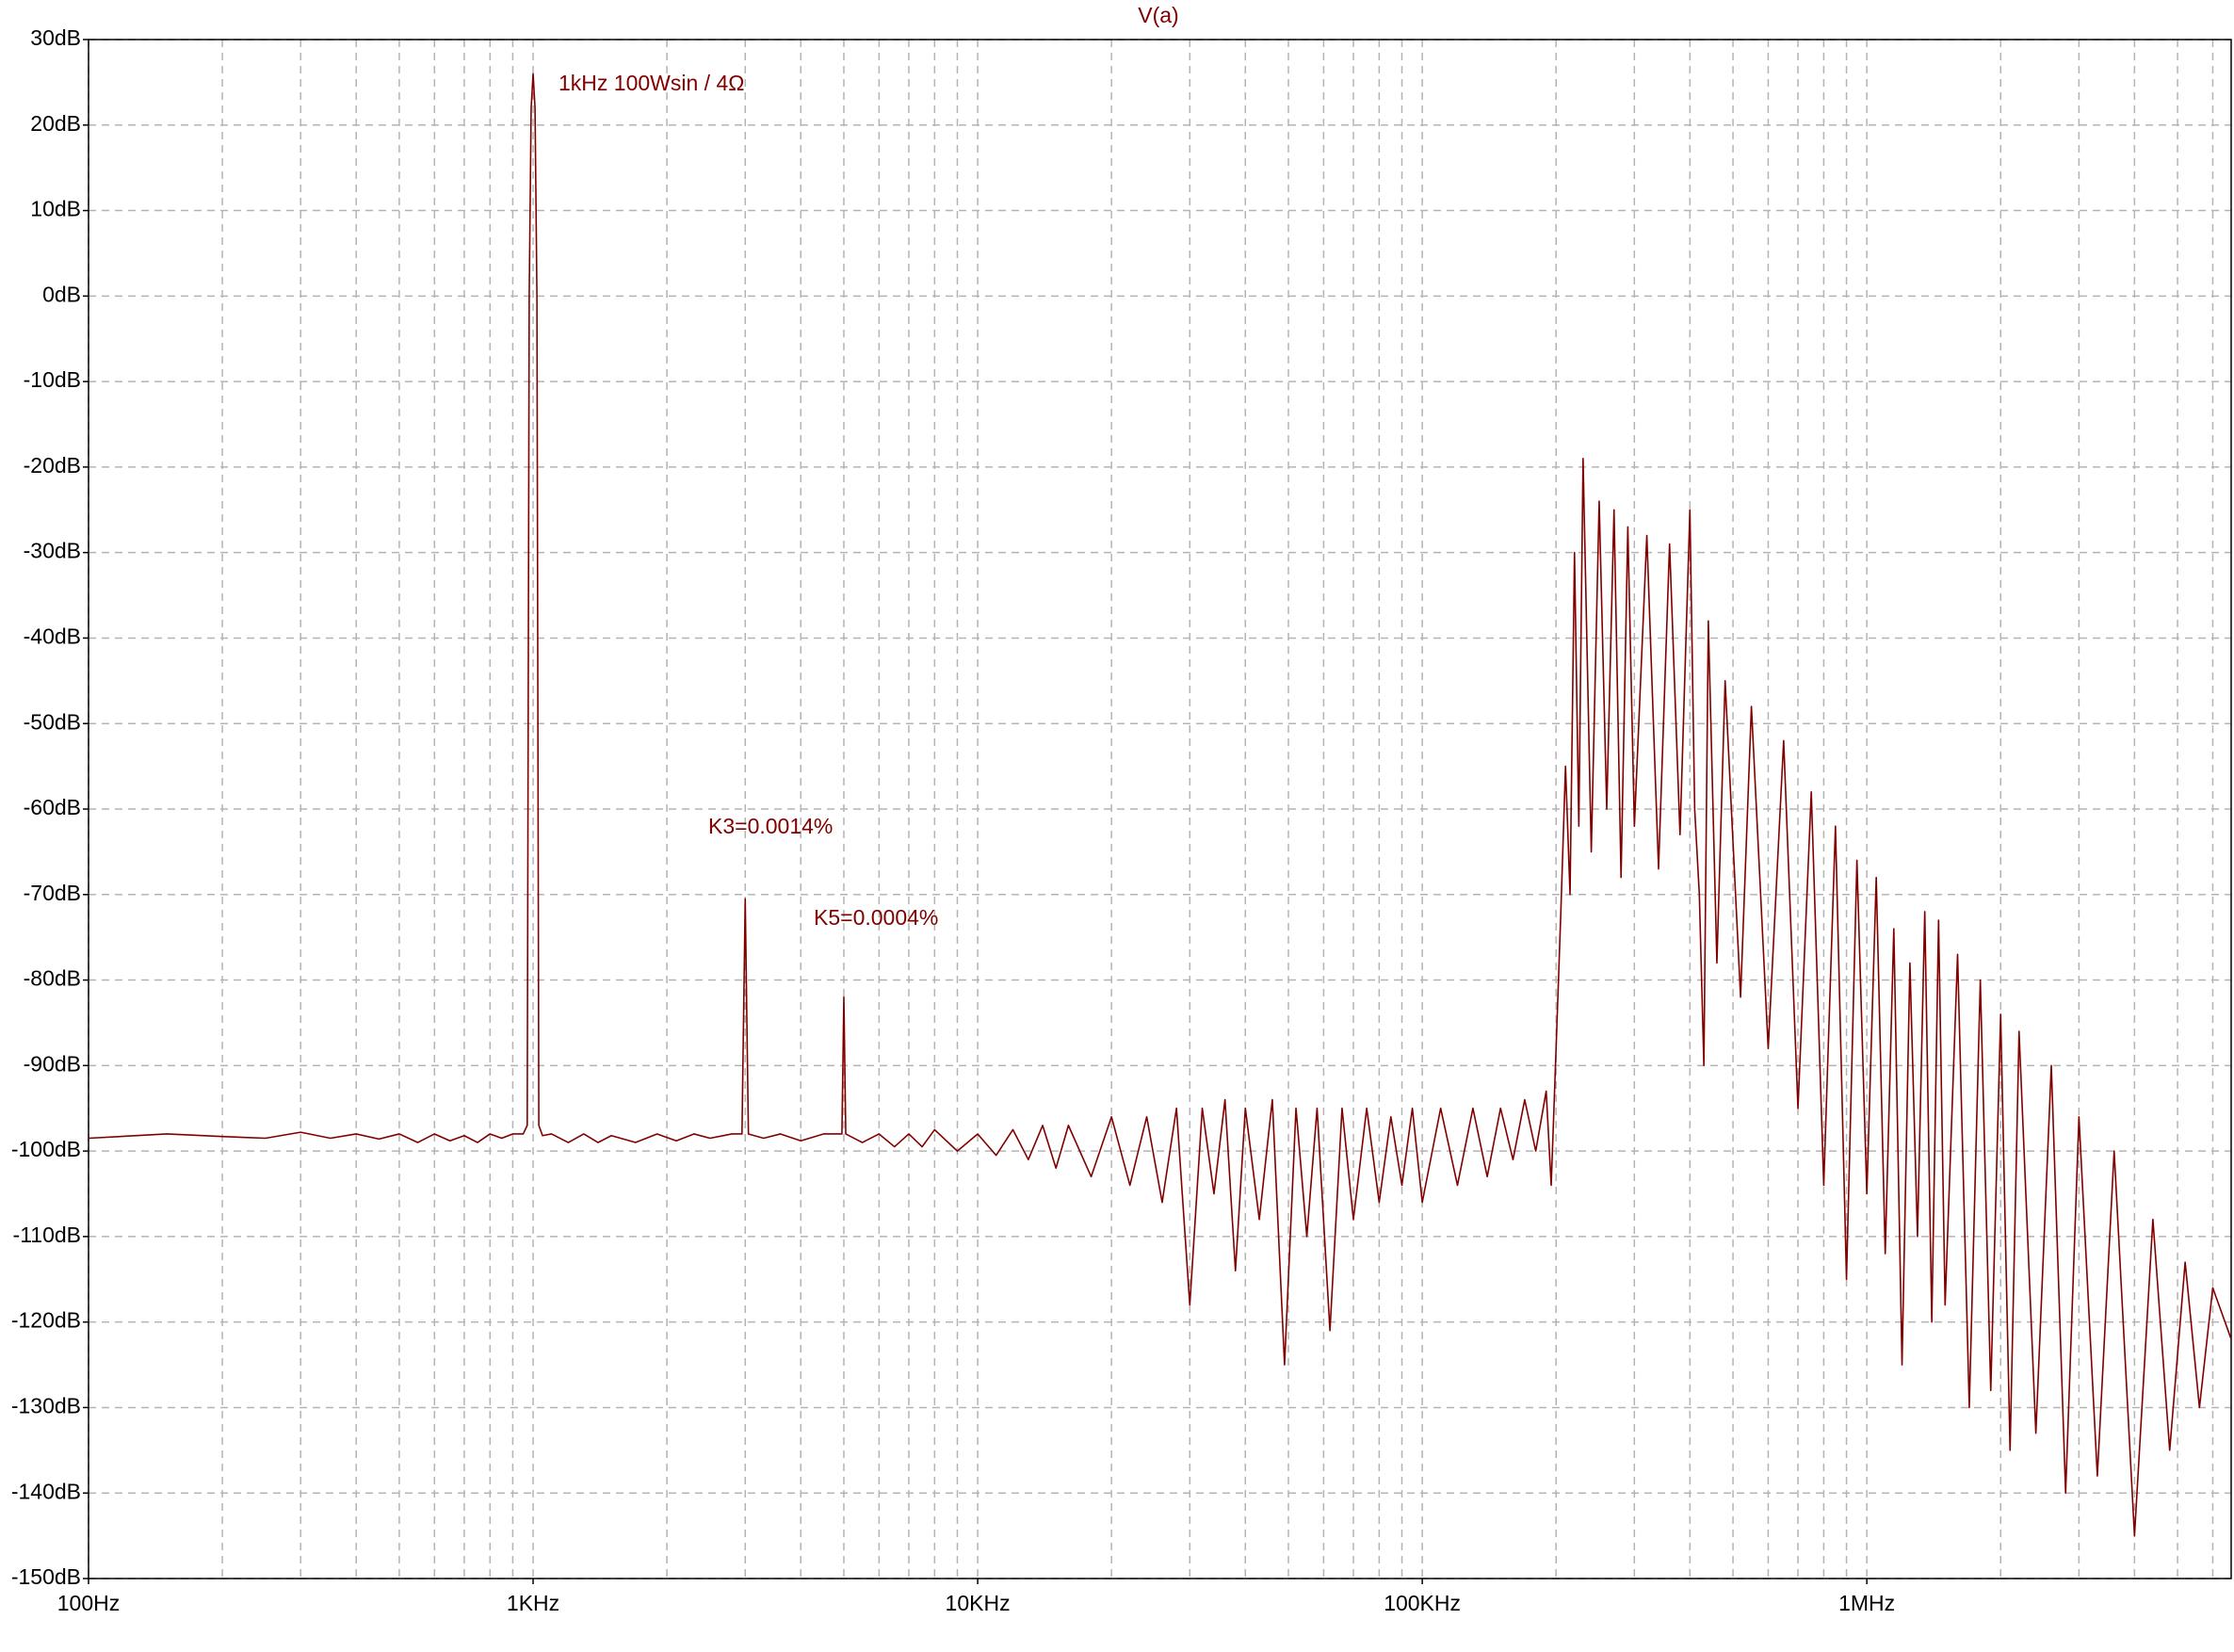 The image size is (2234, 1652). What do you see at coordinates (651, 83) in the screenshot?
I see `annotation: 1kHz 100Wsin / 4Ω` at bounding box center [651, 83].